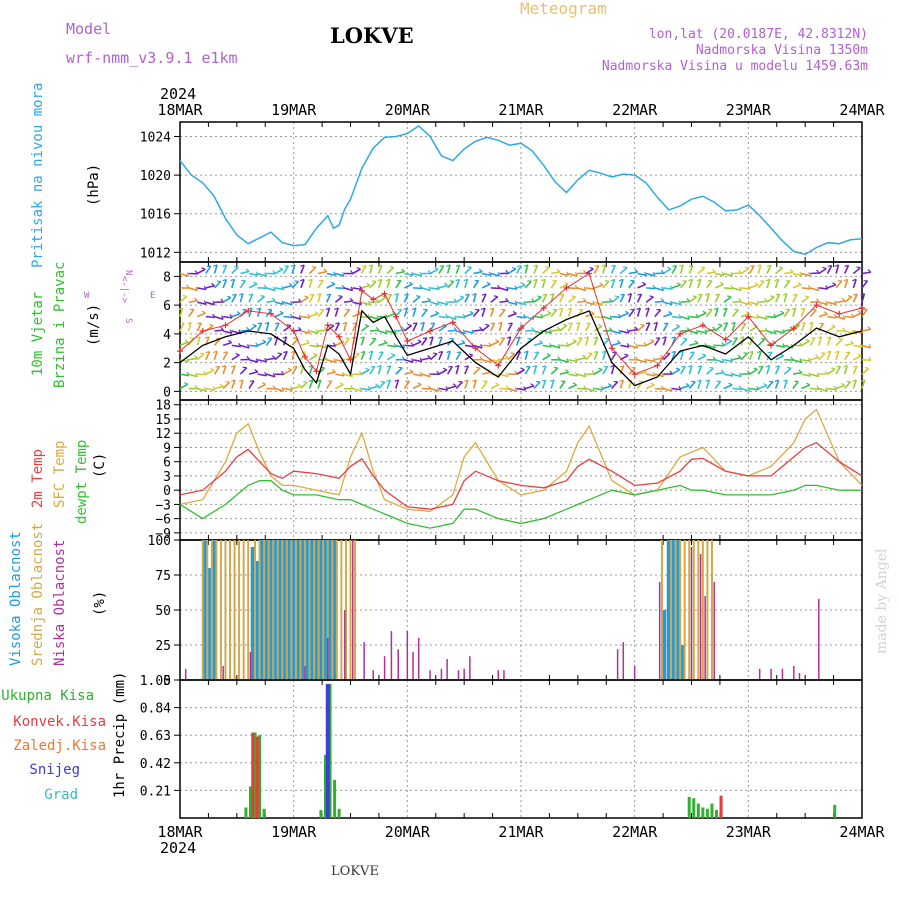 The height and width of the screenshot is (900, 900). Describe the element at coordinates (521, 832) in the screenshot. I see `time-label: 21MAR` at that location.